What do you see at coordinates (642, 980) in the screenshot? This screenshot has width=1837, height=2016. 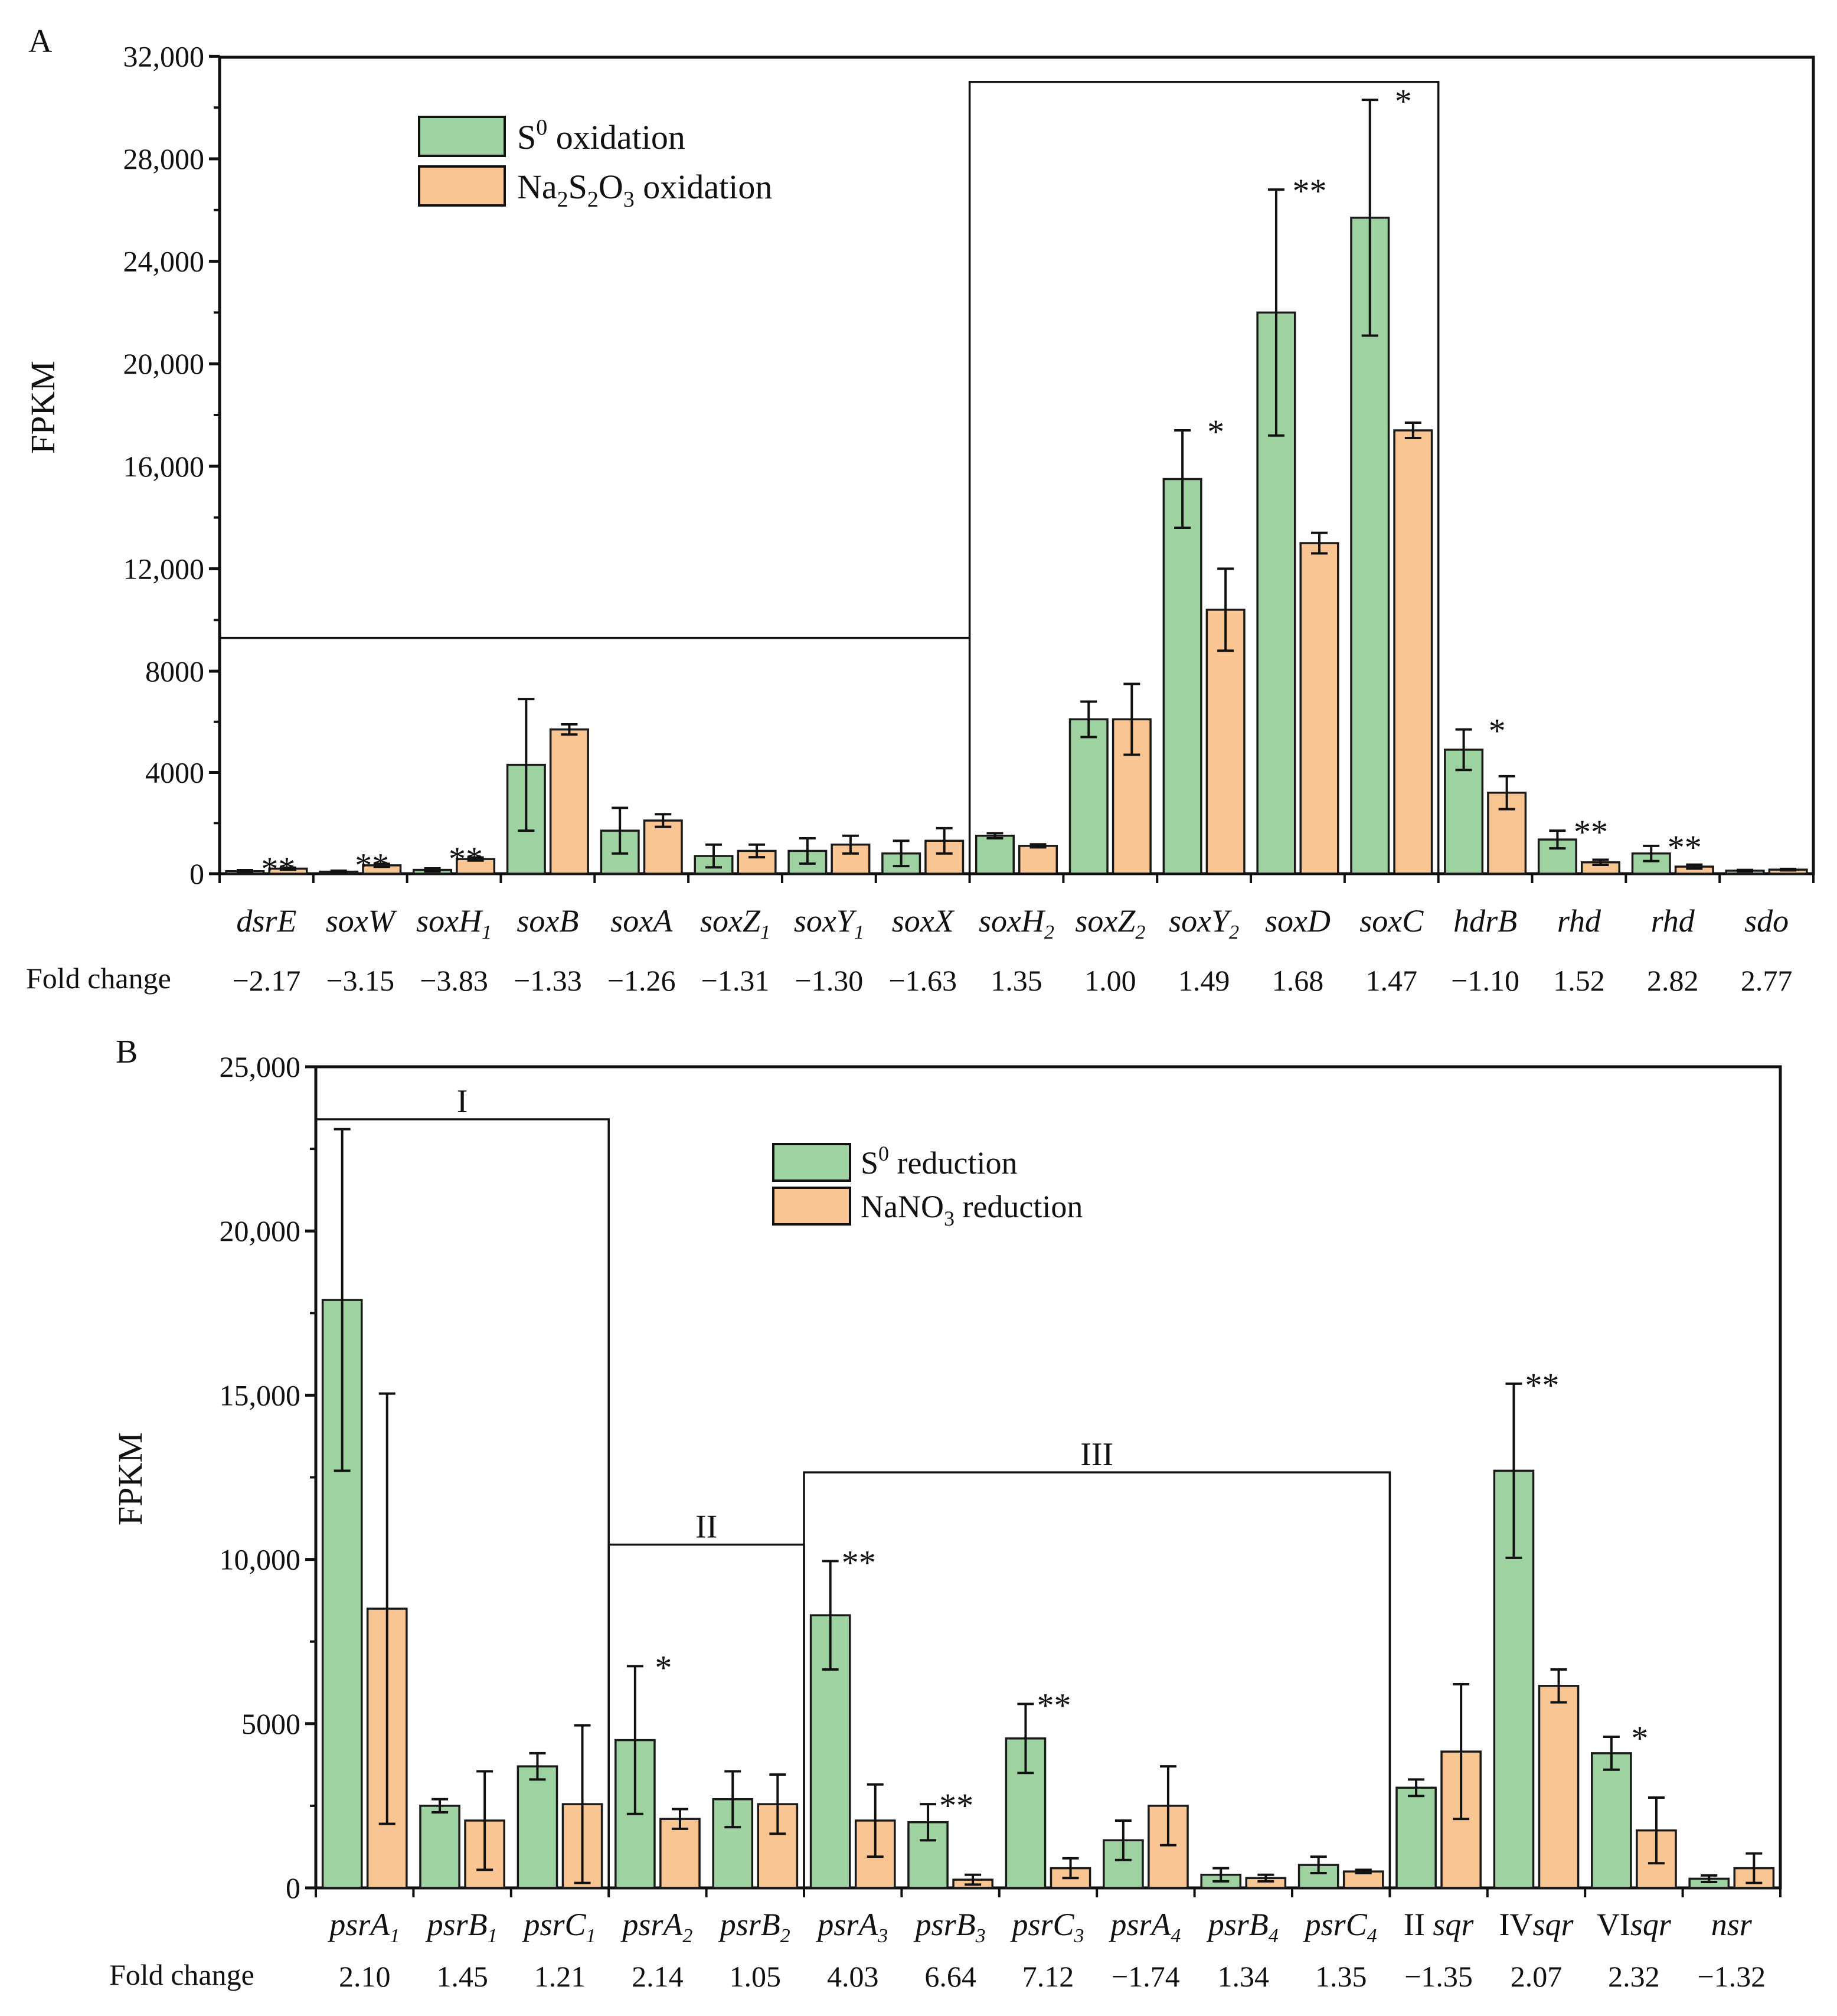 I see `panel-a-fold-change-value: −1.26` at bounding box center [642, 980].